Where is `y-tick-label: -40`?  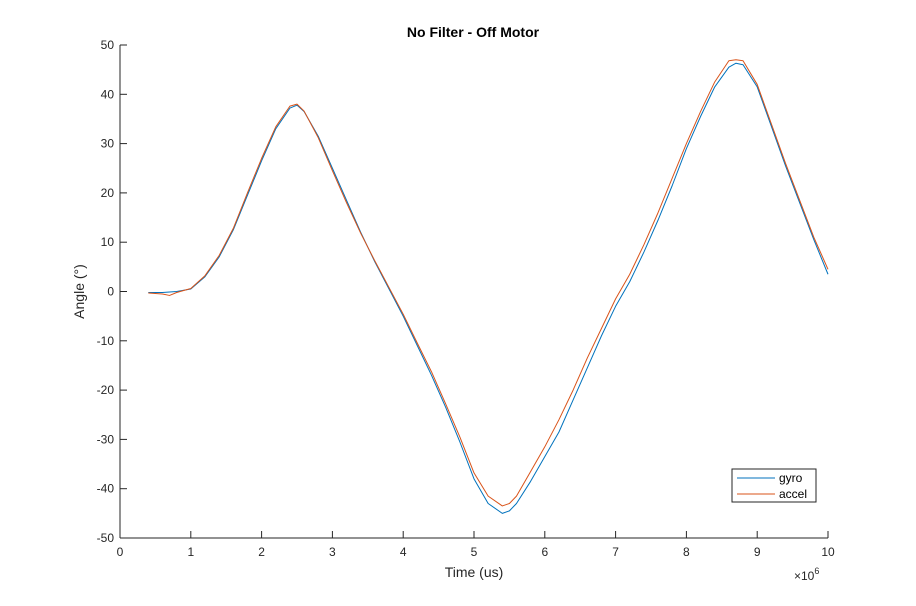
y-tick-label: -40 is located at coordinates (106, 489).